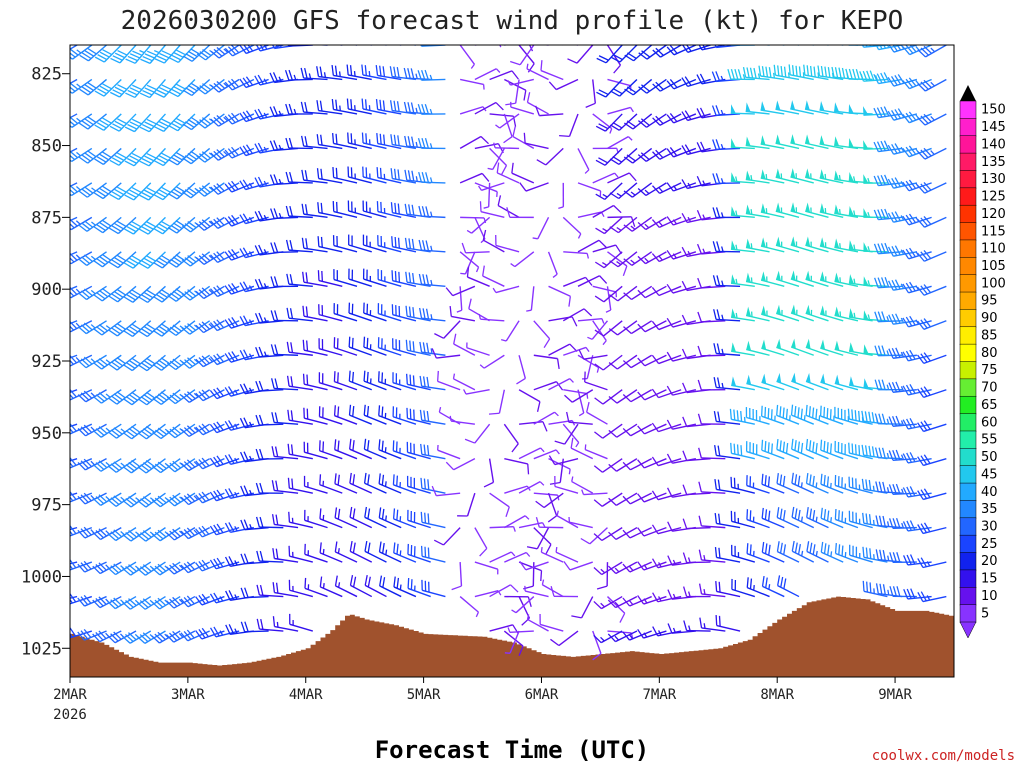 The width and height of the screenshot is (1024, 768). Describe the element at coordinates (46, 75) in the screenshot. I see `y-tick-label: 825` at that location.